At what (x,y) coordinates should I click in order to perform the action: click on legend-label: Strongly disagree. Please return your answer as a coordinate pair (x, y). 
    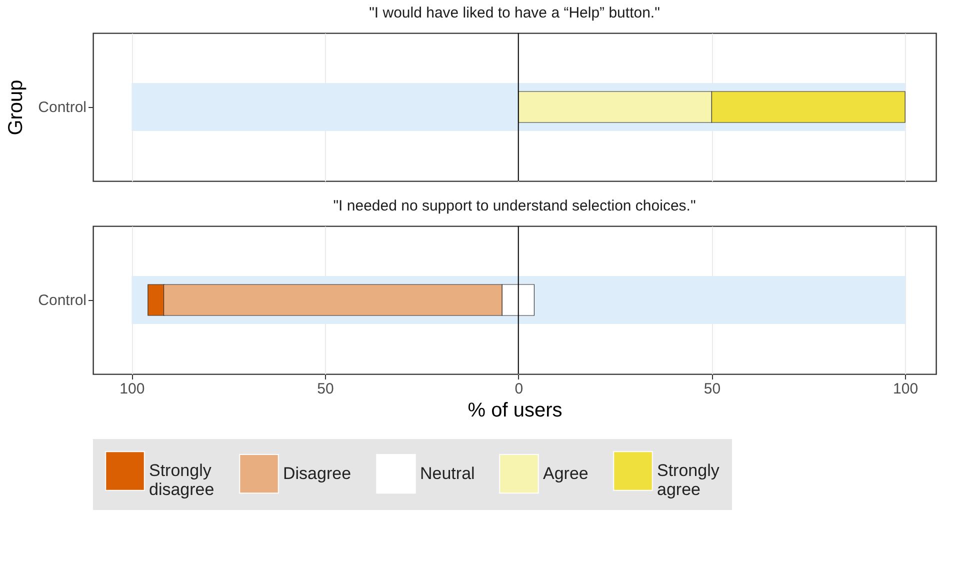
    Looking at the image, I should click on (181, 480).